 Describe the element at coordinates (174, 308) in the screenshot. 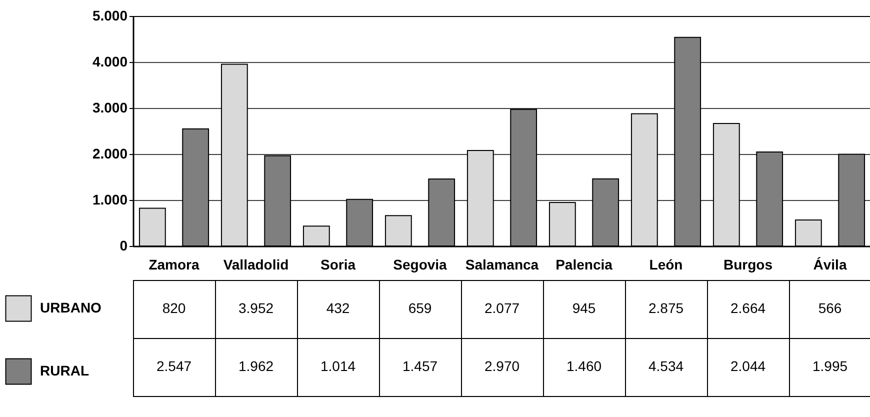

I see `data-label: 820` at that location.